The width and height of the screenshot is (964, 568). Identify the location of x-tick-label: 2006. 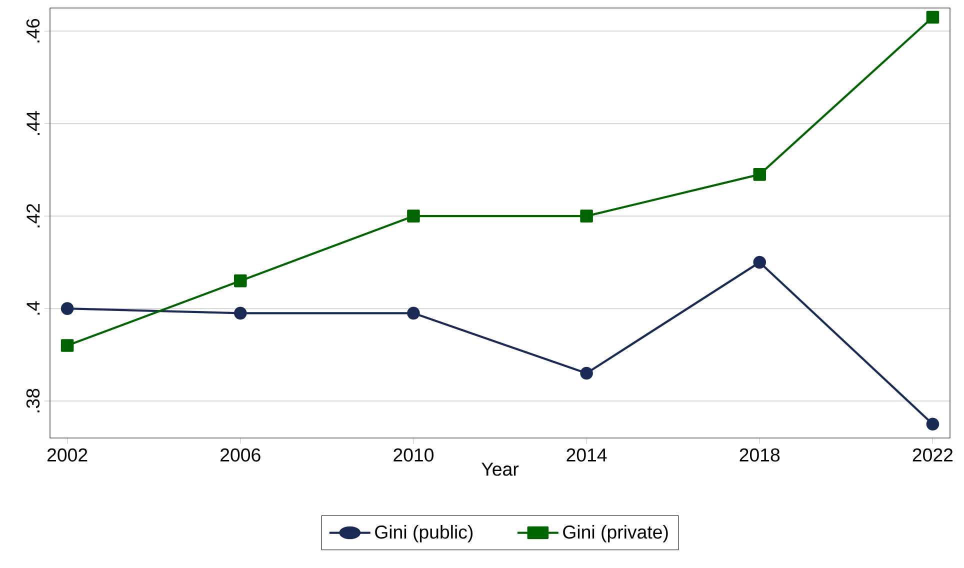
(240, 455).